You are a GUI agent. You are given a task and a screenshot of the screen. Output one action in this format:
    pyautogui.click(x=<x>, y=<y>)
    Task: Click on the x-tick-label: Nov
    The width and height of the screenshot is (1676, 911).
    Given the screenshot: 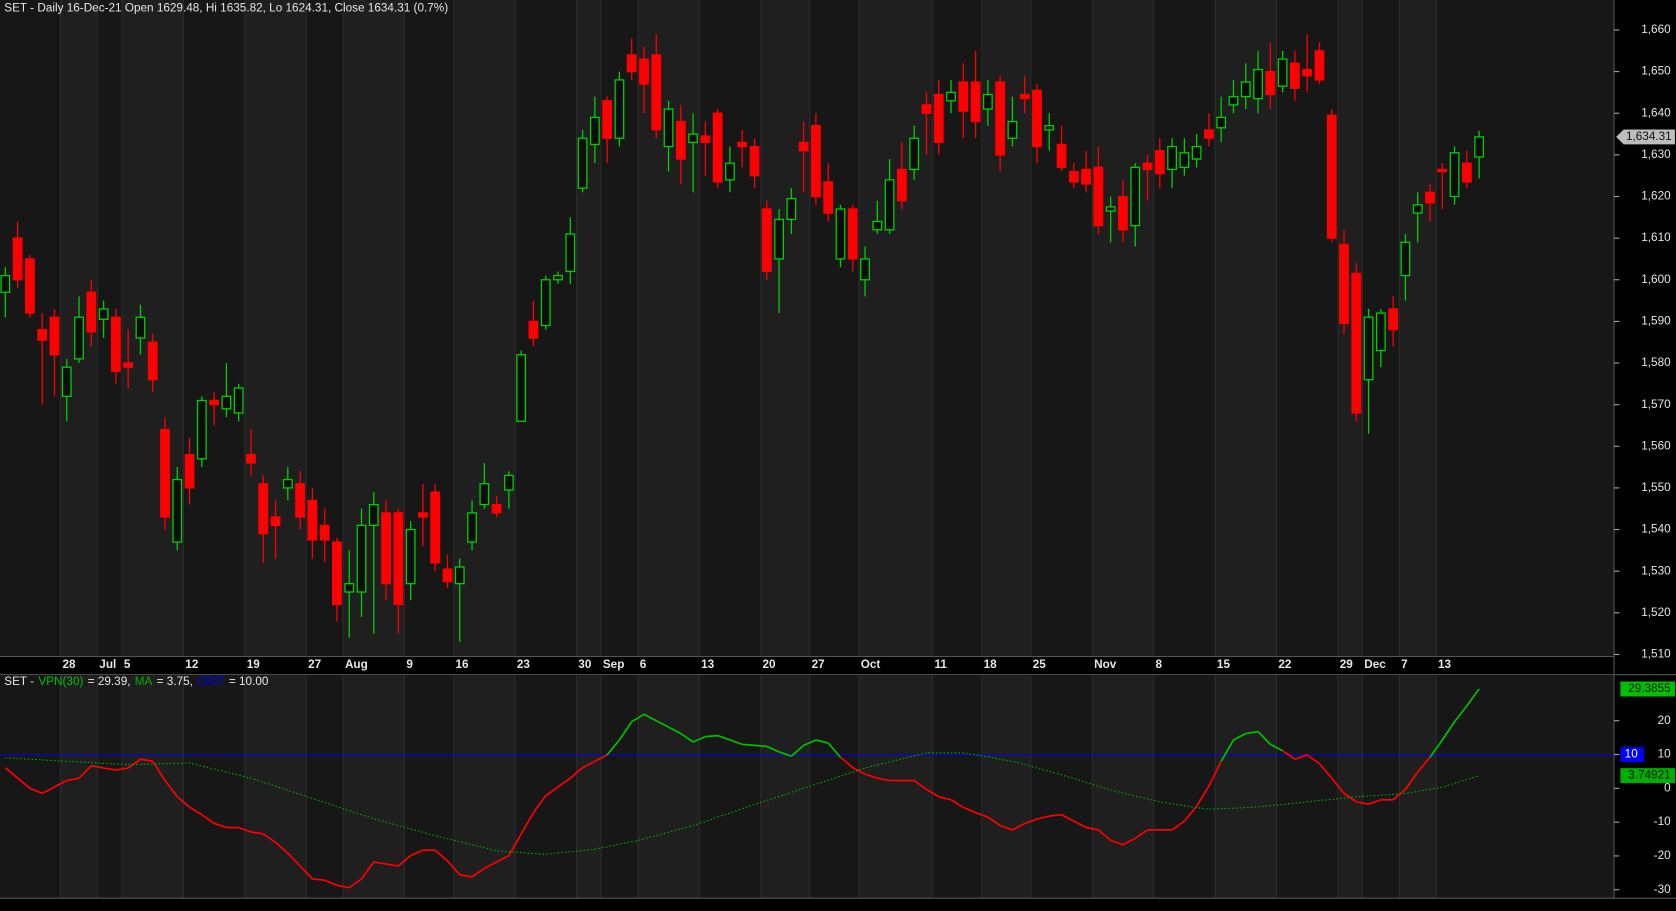 What is the action you would take?
    pyautogui.click(x=1105, y=664)
    